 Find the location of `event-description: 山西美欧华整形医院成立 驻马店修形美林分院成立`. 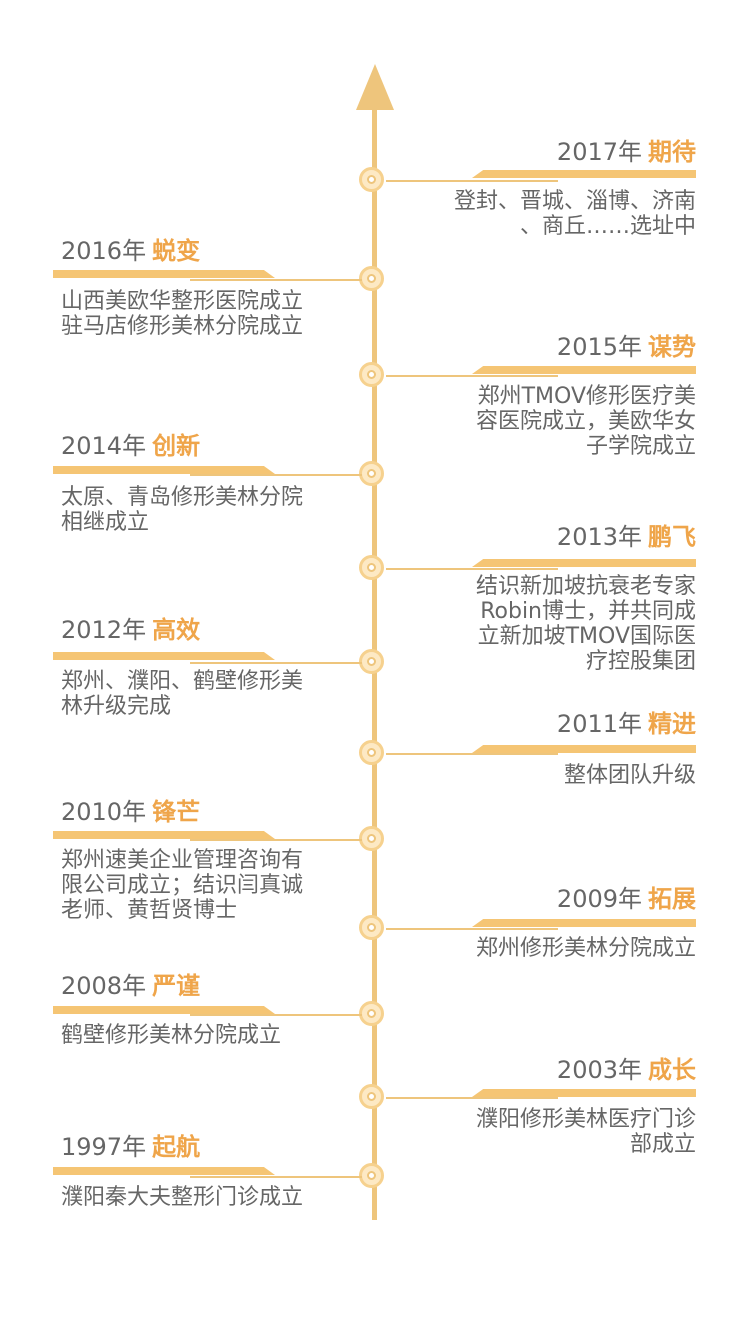

event-description: 山西美欧华整形医院成立 驻马店修形美林分院成立 is located at coordinates (182, 314).